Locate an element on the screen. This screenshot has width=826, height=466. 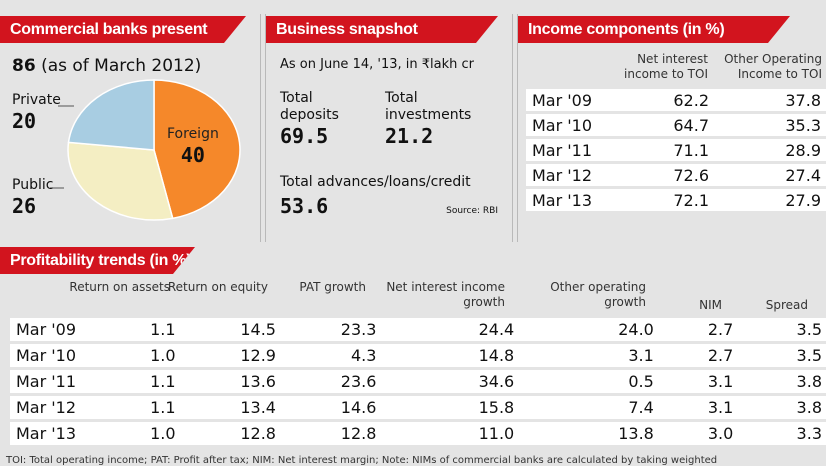
profit-cell: 23.3 is located at coordinates (330, 331).